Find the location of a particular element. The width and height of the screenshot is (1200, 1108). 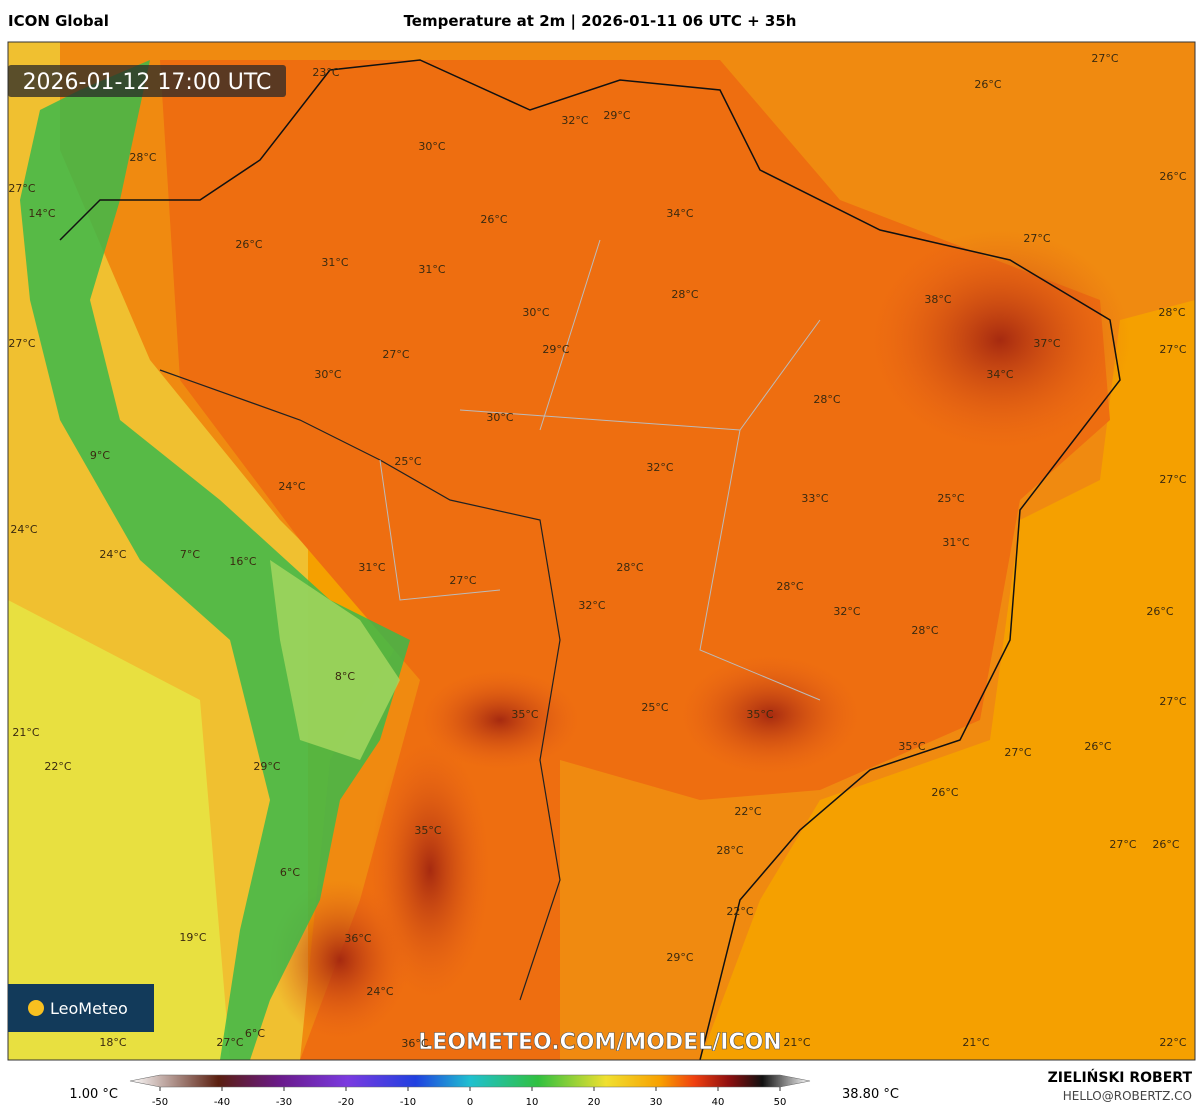

temperature-label: 23°C is located at coordinates (325, 72).